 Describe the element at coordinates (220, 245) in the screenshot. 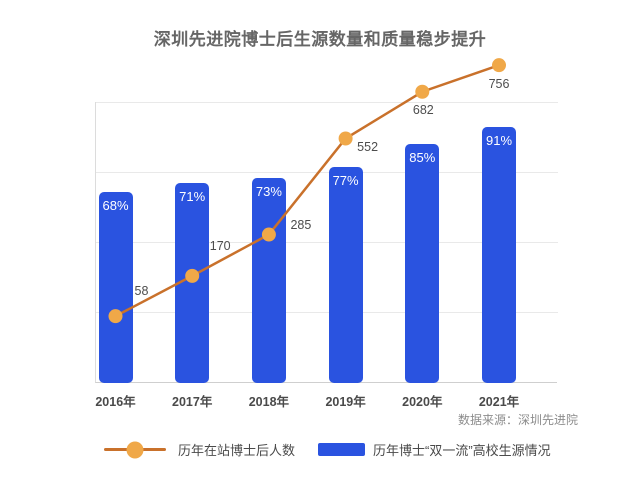

I see `line-value-label: 170` at that location.